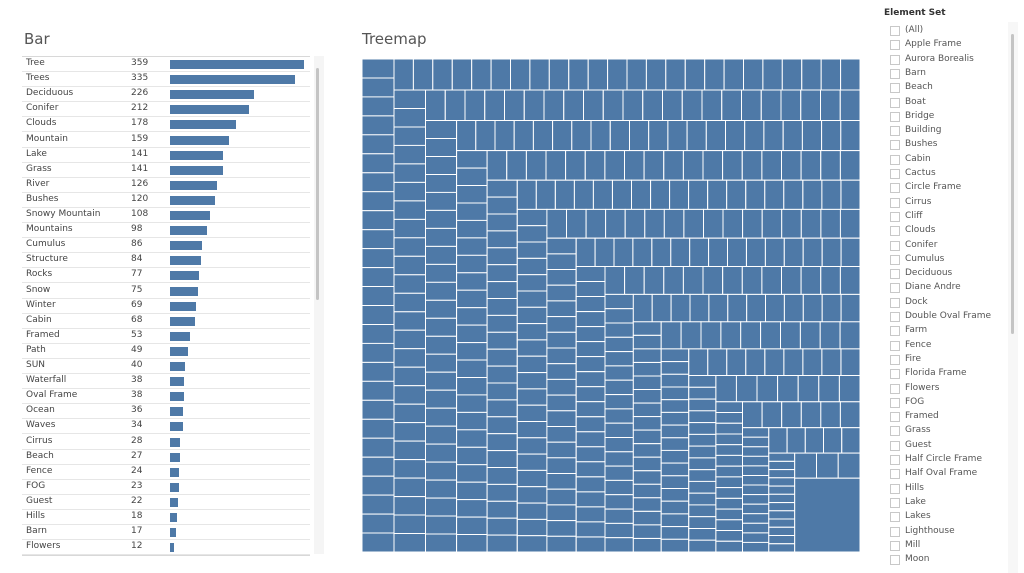  What do you see at coordinates (319, 305) in the screenshot?
I see `bar-chart-scrollbar` at bounding box center [319, 305].